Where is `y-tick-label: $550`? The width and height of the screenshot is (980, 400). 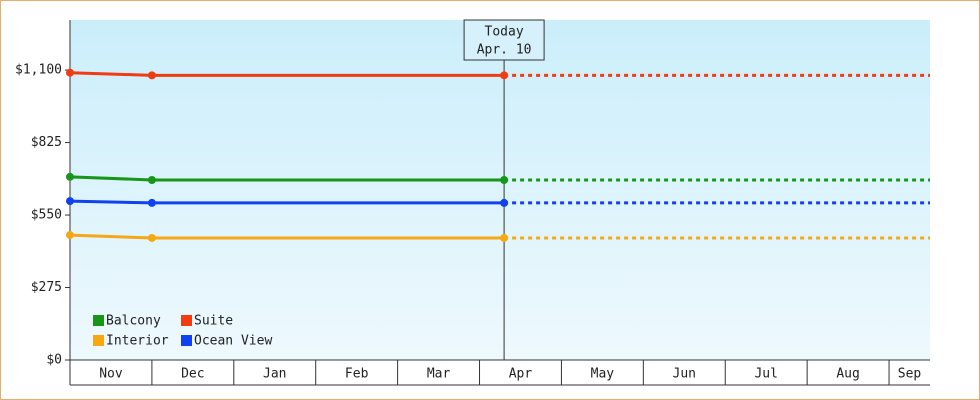 y-tick-label: $550 is located at coordinates (46, 215).